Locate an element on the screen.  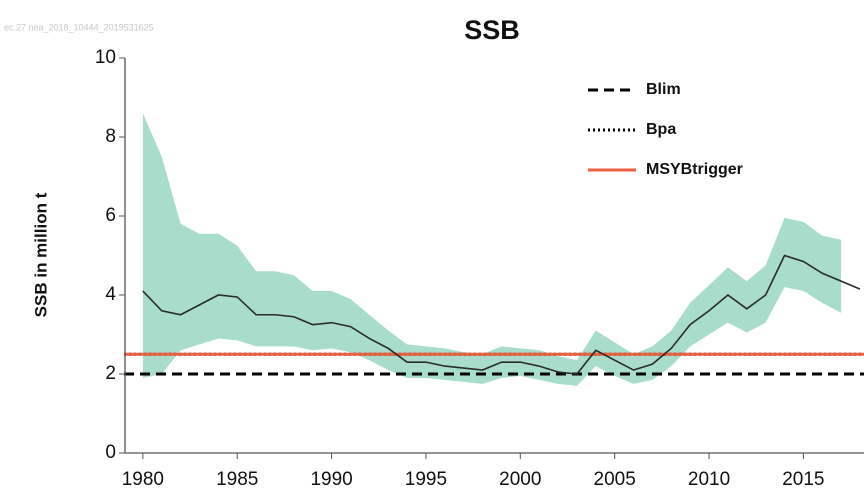
x-tick-label: 2010 is located at coordinates (709, 479).